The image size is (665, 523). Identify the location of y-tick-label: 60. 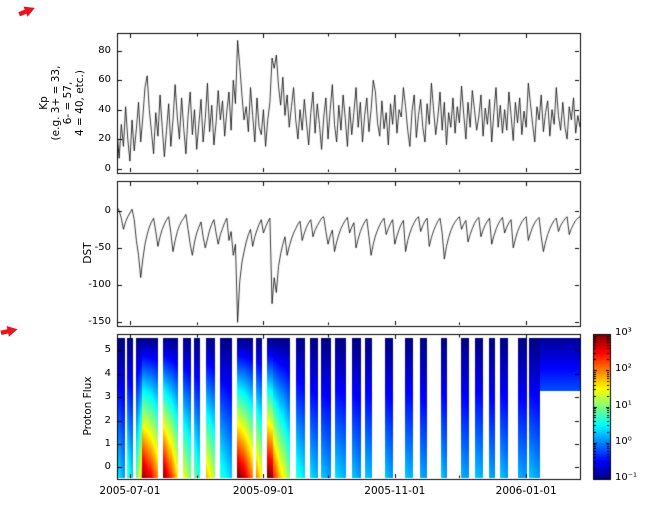
(104, 80).